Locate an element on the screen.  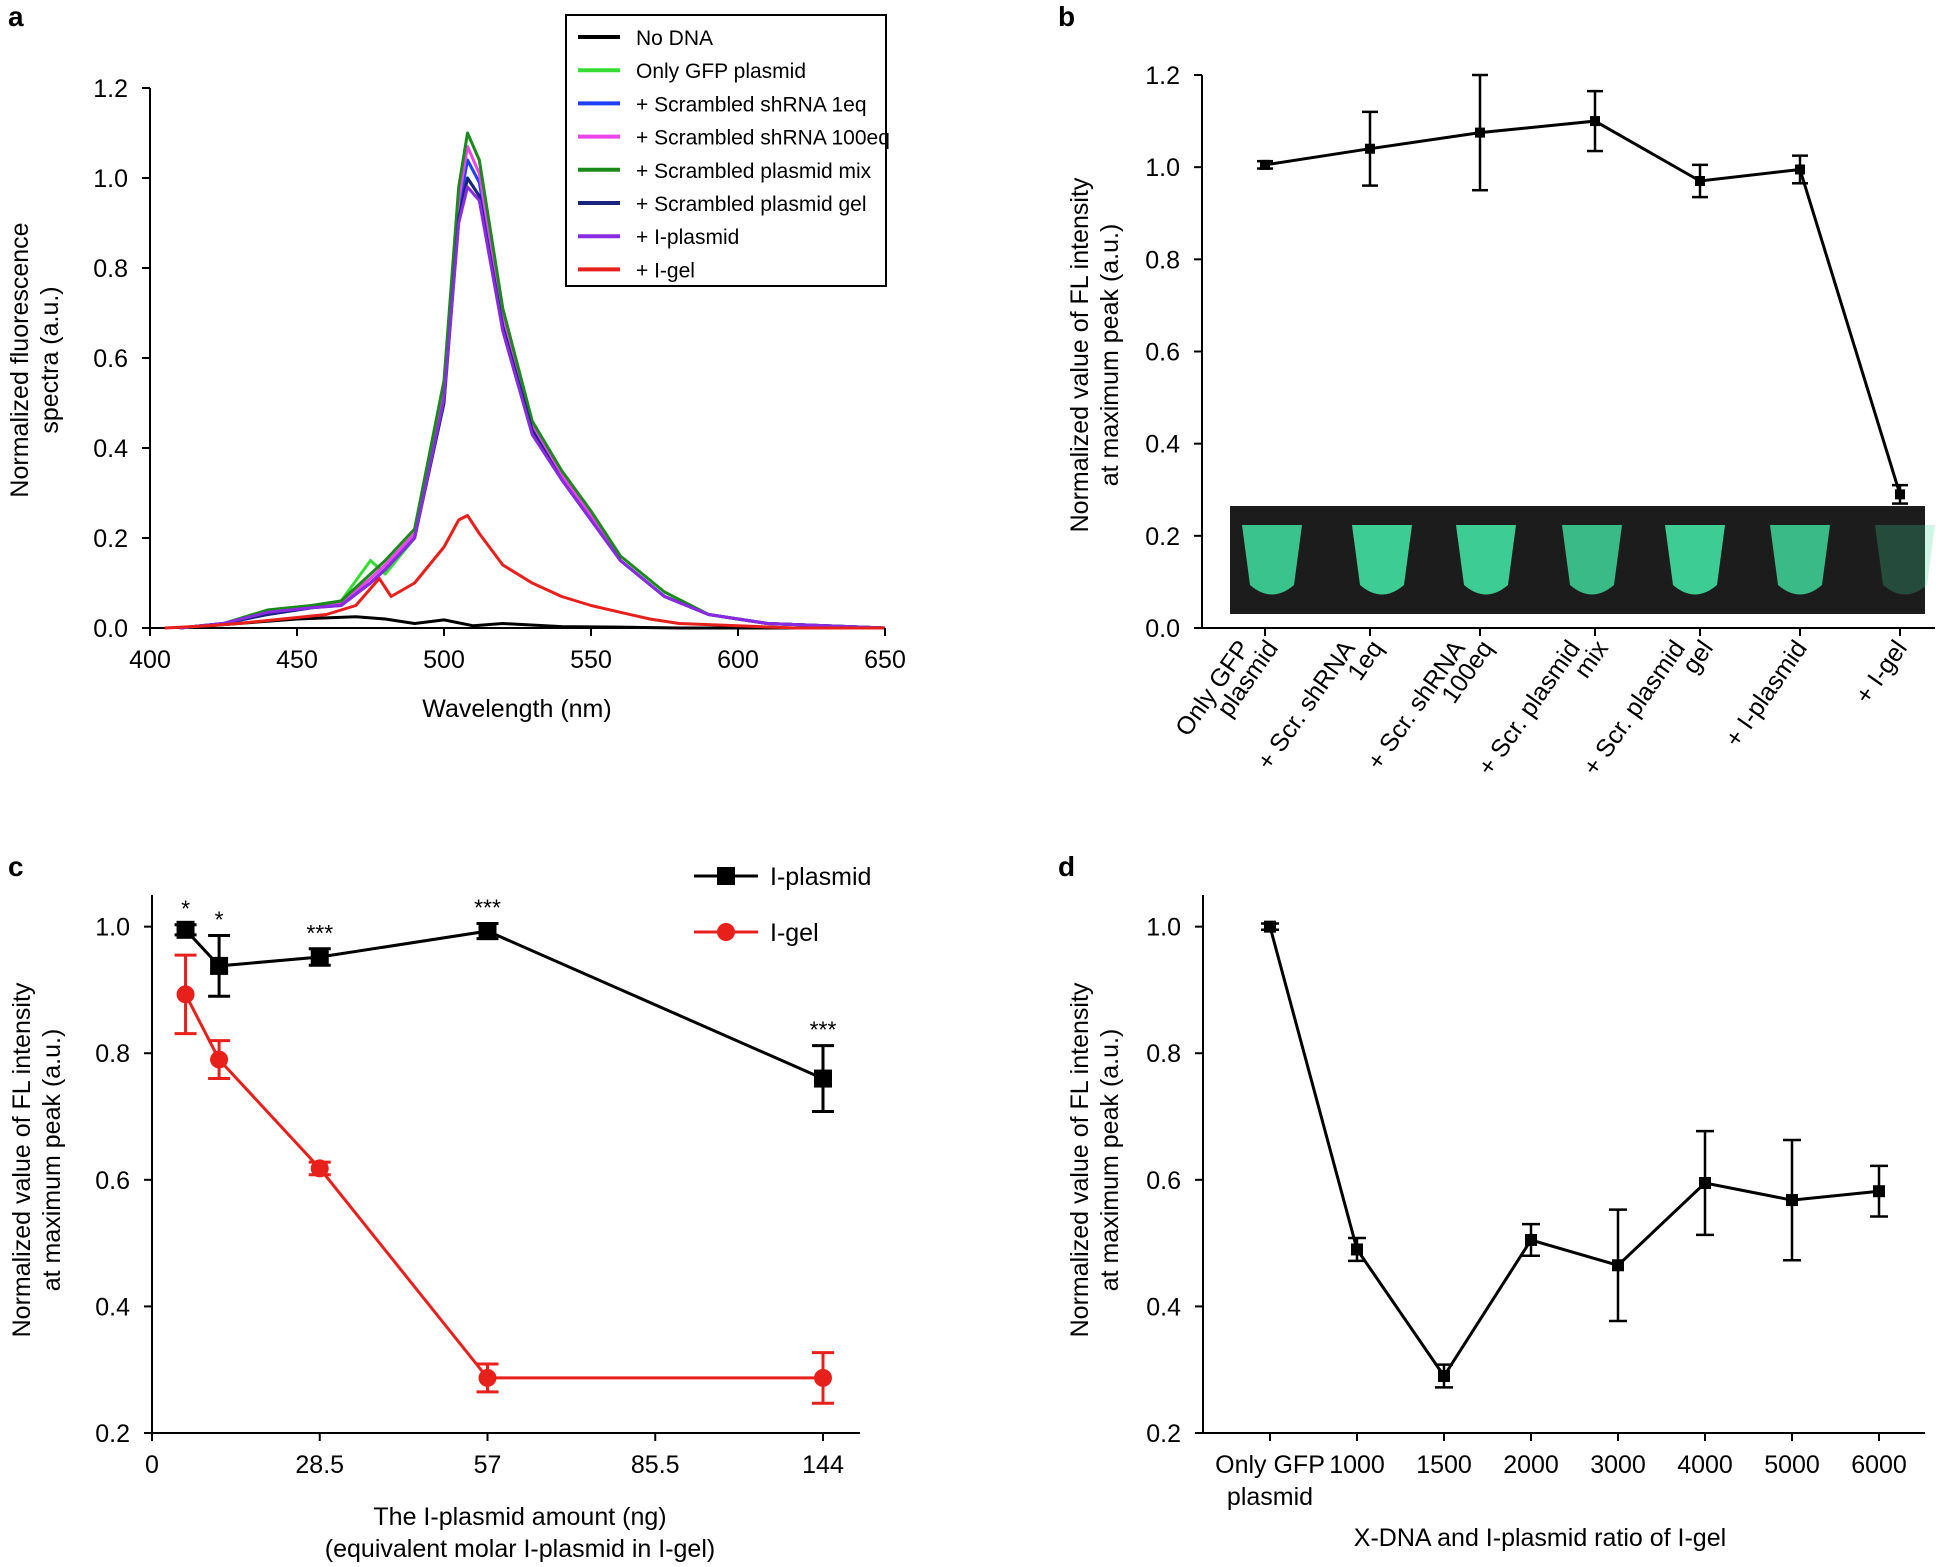
panel-c-y-axis-label-line1: Normalized value of FL intensity is located at coordinates (22, 1159).